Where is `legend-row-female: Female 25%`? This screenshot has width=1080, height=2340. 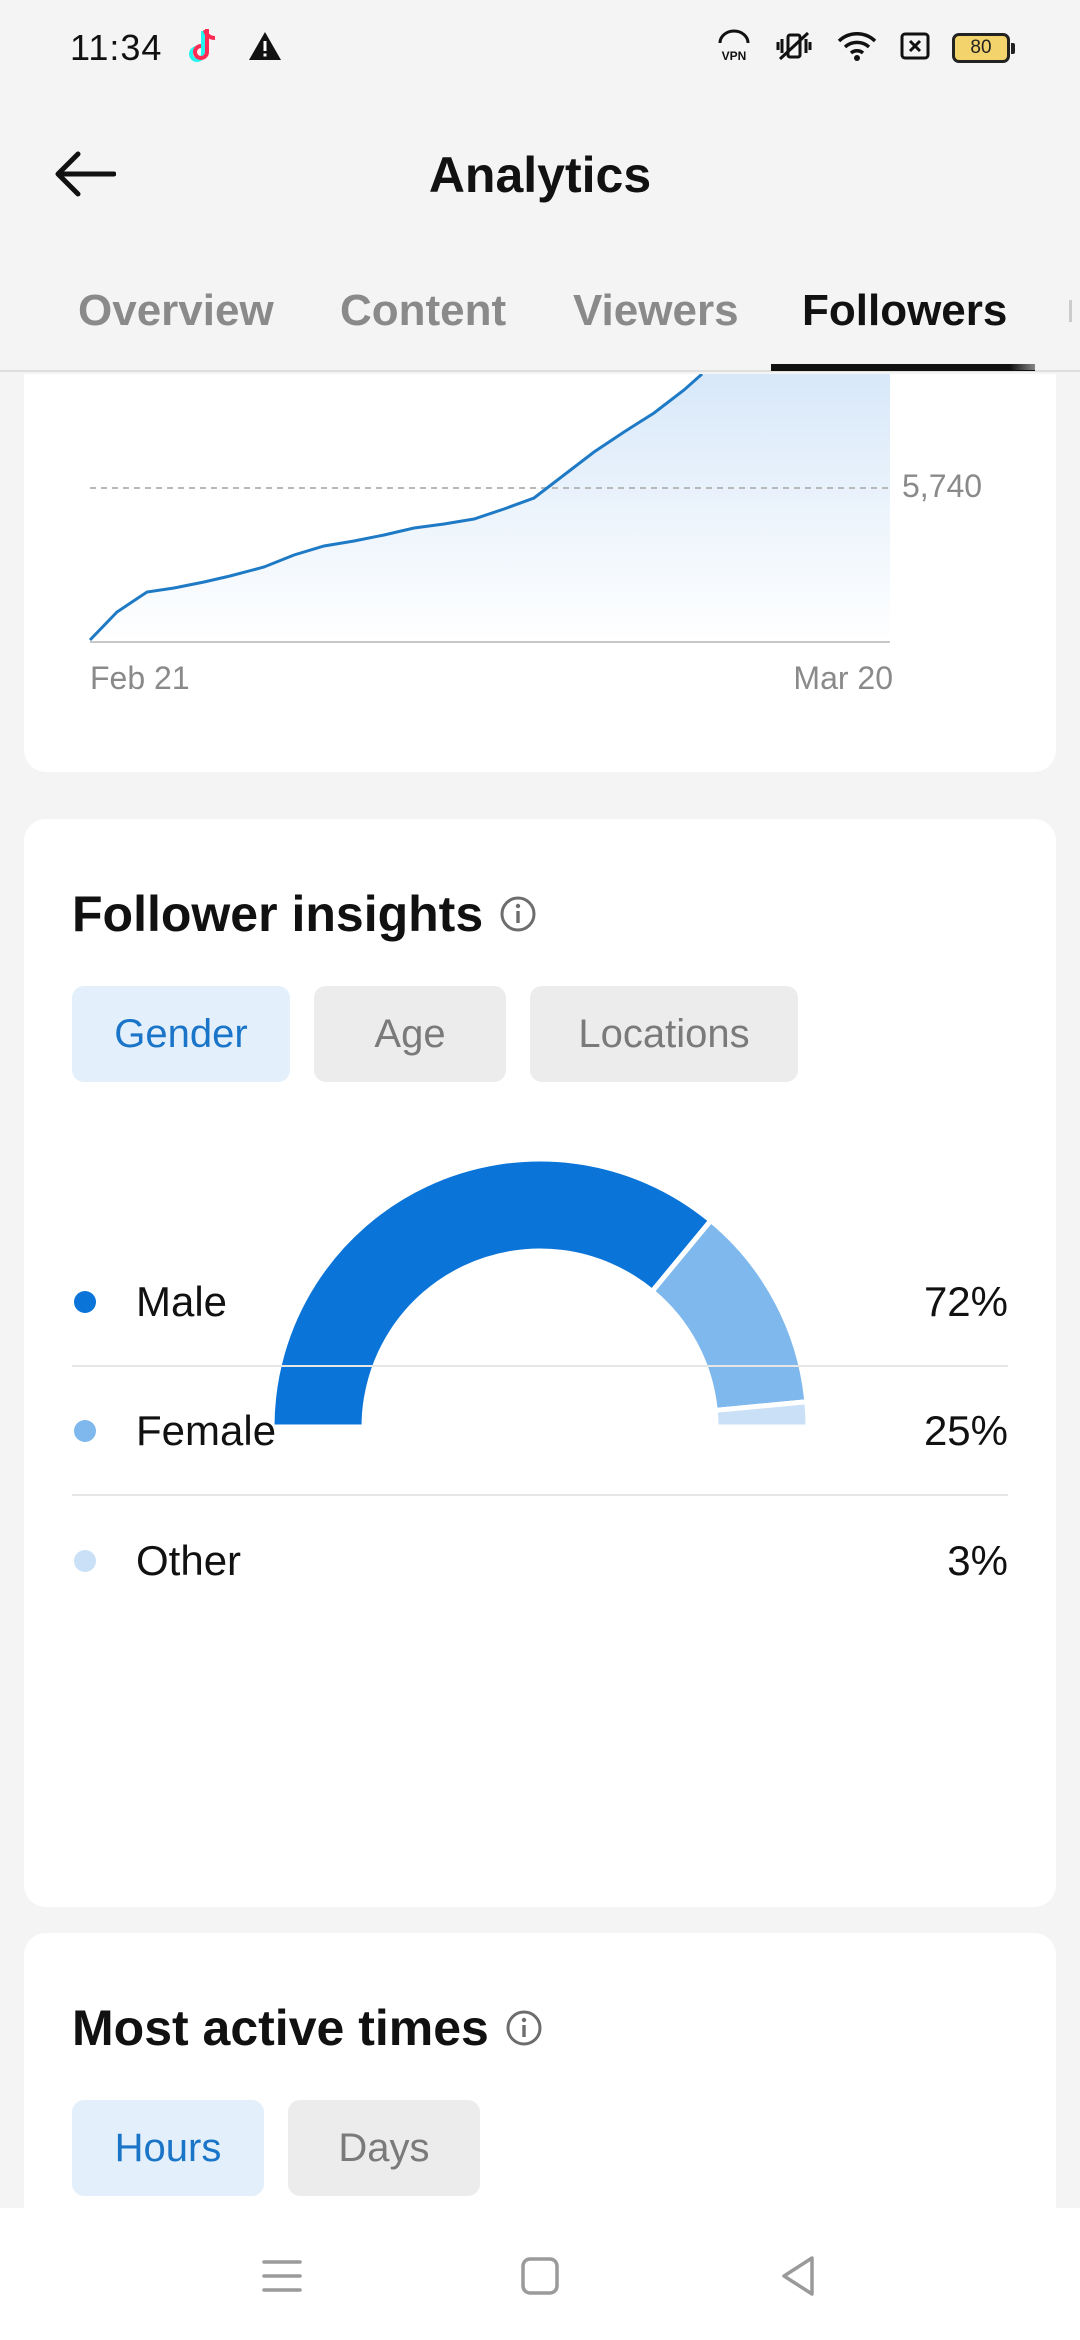 legend-row-female: Female 25% is located at coordinates (540, 1432).